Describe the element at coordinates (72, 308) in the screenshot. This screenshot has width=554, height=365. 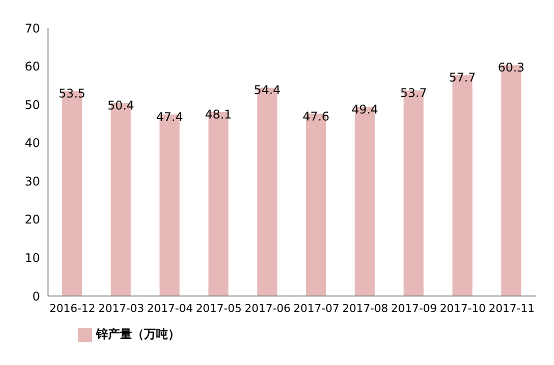
I see `x-tick-label: 2016-12` at that location.